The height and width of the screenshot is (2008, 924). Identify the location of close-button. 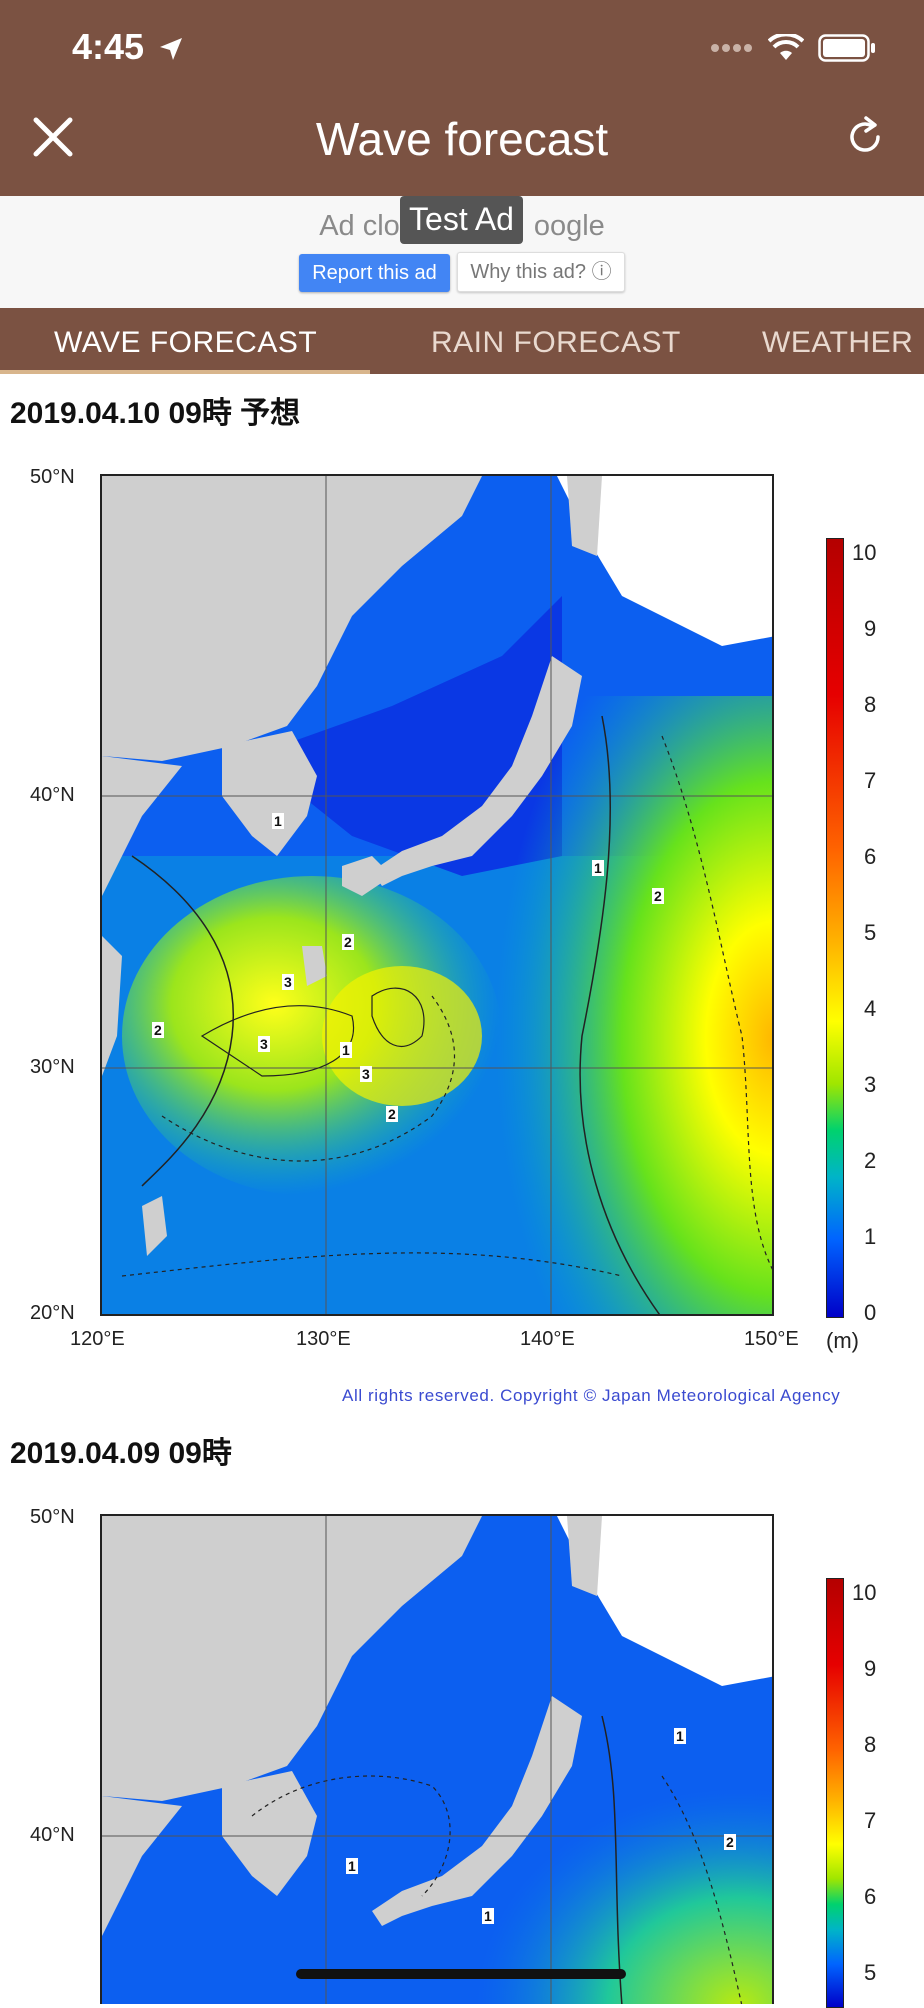
(53, 137).